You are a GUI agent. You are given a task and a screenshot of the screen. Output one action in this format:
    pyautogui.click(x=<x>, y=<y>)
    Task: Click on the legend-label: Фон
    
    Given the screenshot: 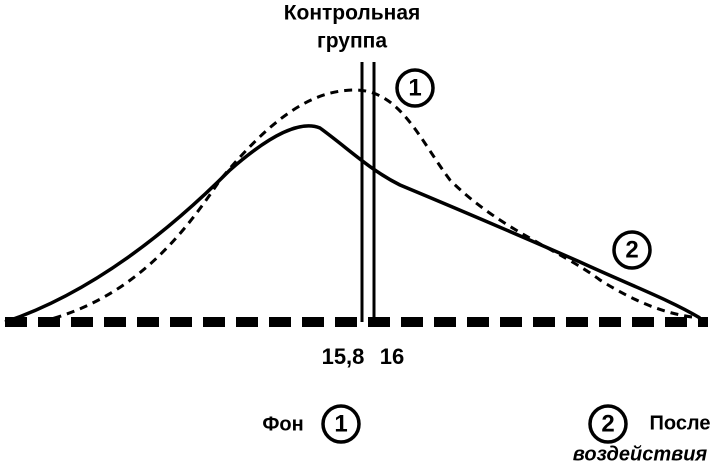 What is the action you would take?
    pyautogui.click(x=282, y=424)
    